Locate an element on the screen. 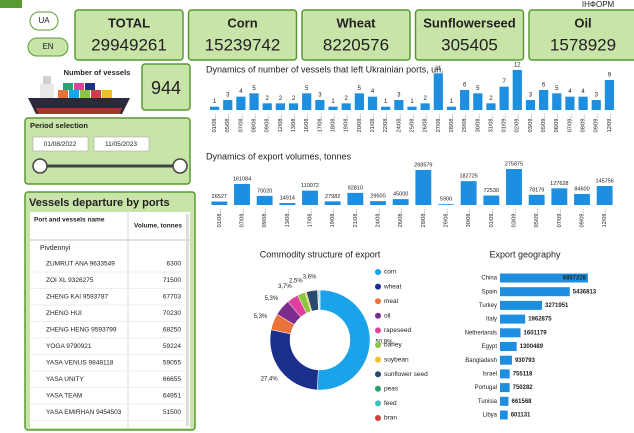 The image size is (634, 433). data-label: 1 is located at coordinates (333, 102).